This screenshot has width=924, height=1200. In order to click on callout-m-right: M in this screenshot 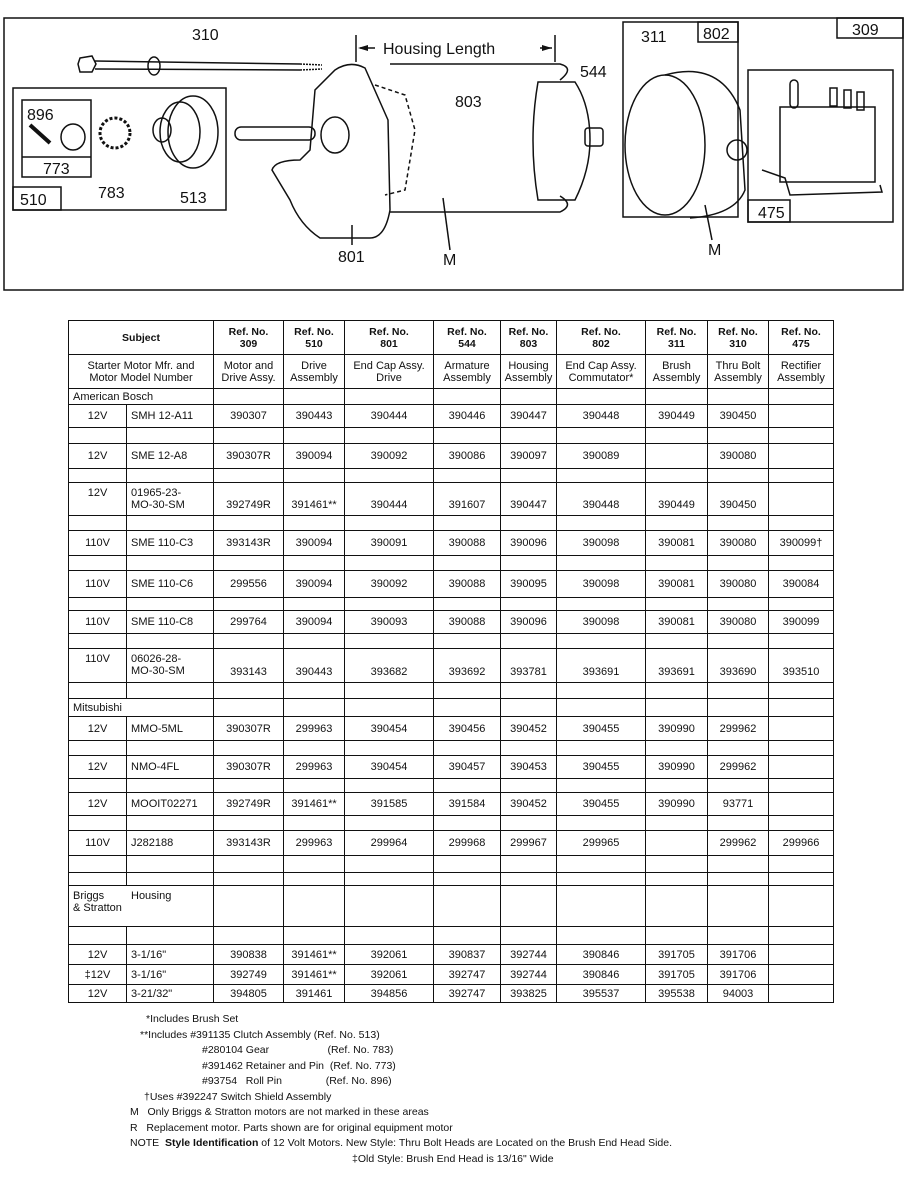, I will do `click(714, 250)`.